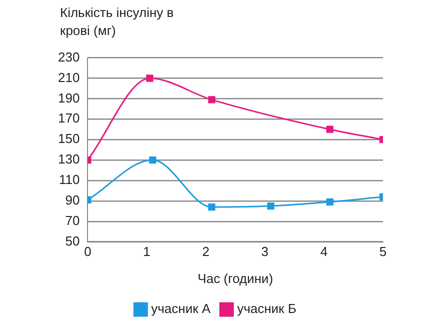  I want to click on x-tick-label: 1, so click(146, 252).